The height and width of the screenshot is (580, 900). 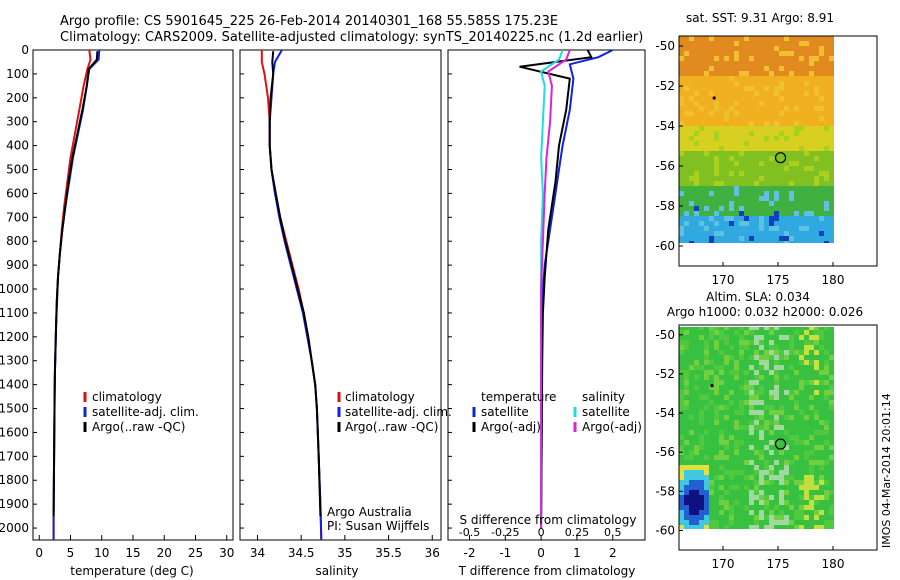 I want to click on argo-position-marker, so click(x=780, y=444).